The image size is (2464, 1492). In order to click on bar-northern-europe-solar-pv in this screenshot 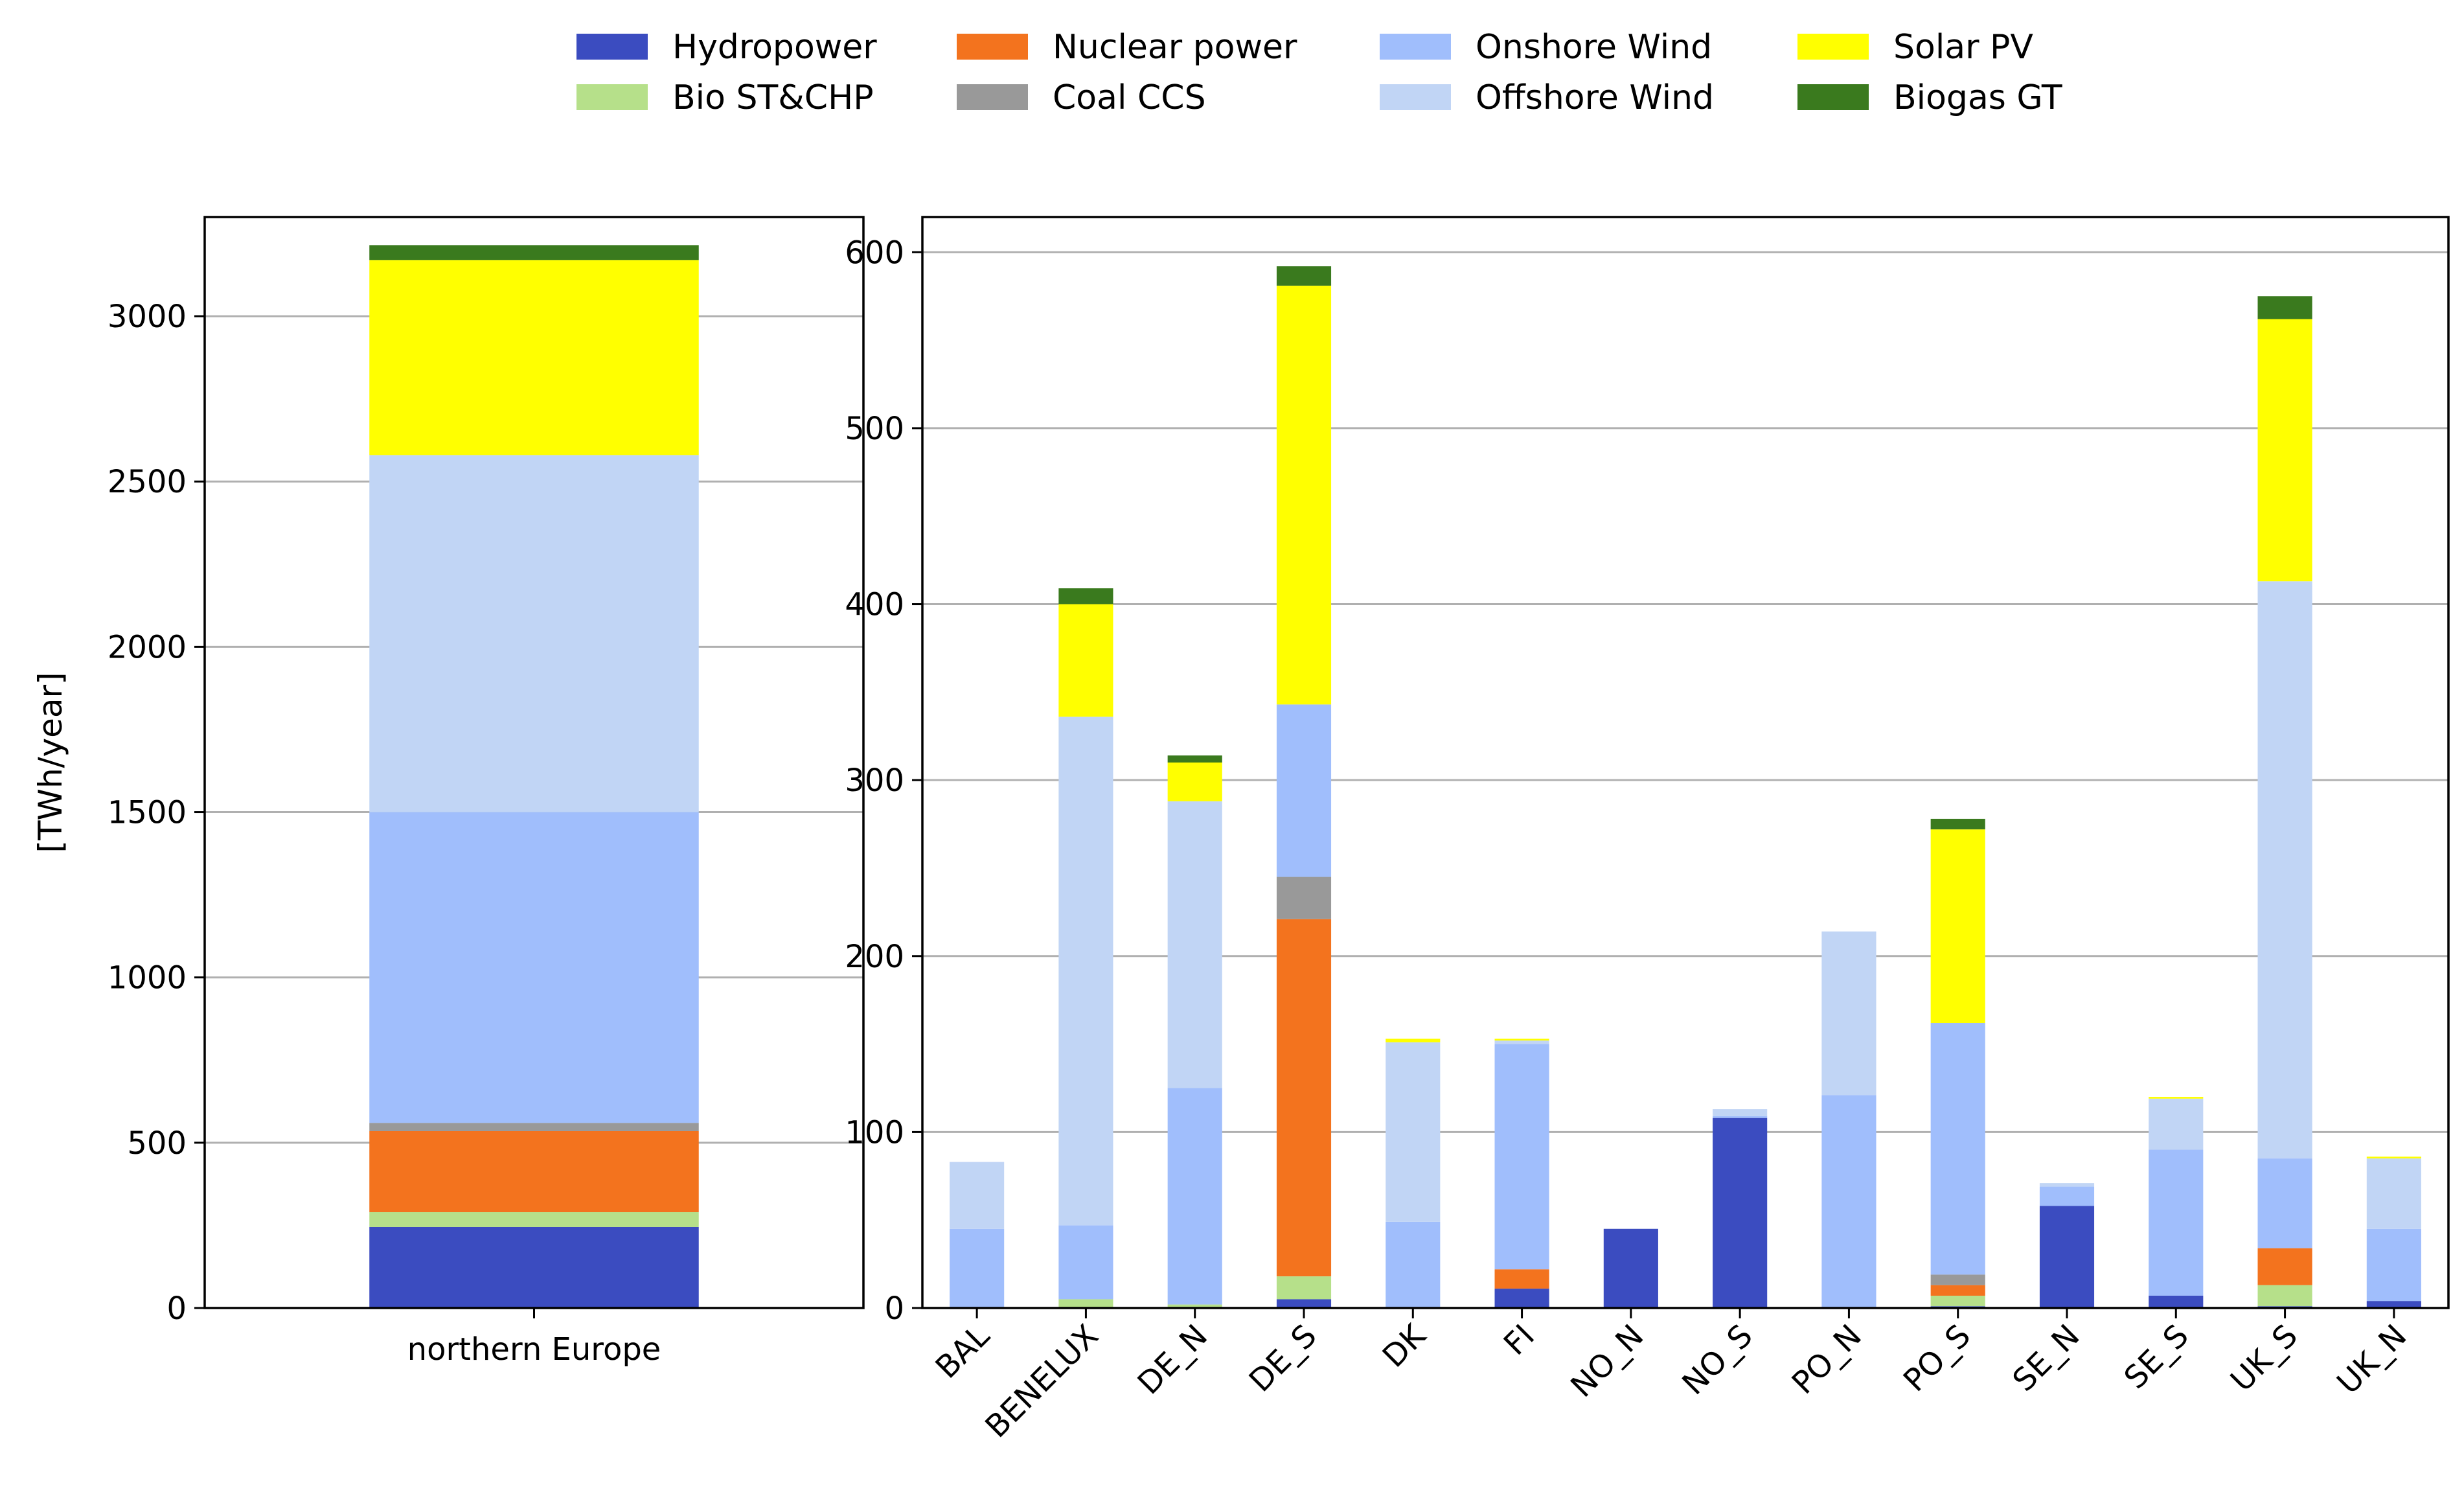, I will do `click(534, 357)`.